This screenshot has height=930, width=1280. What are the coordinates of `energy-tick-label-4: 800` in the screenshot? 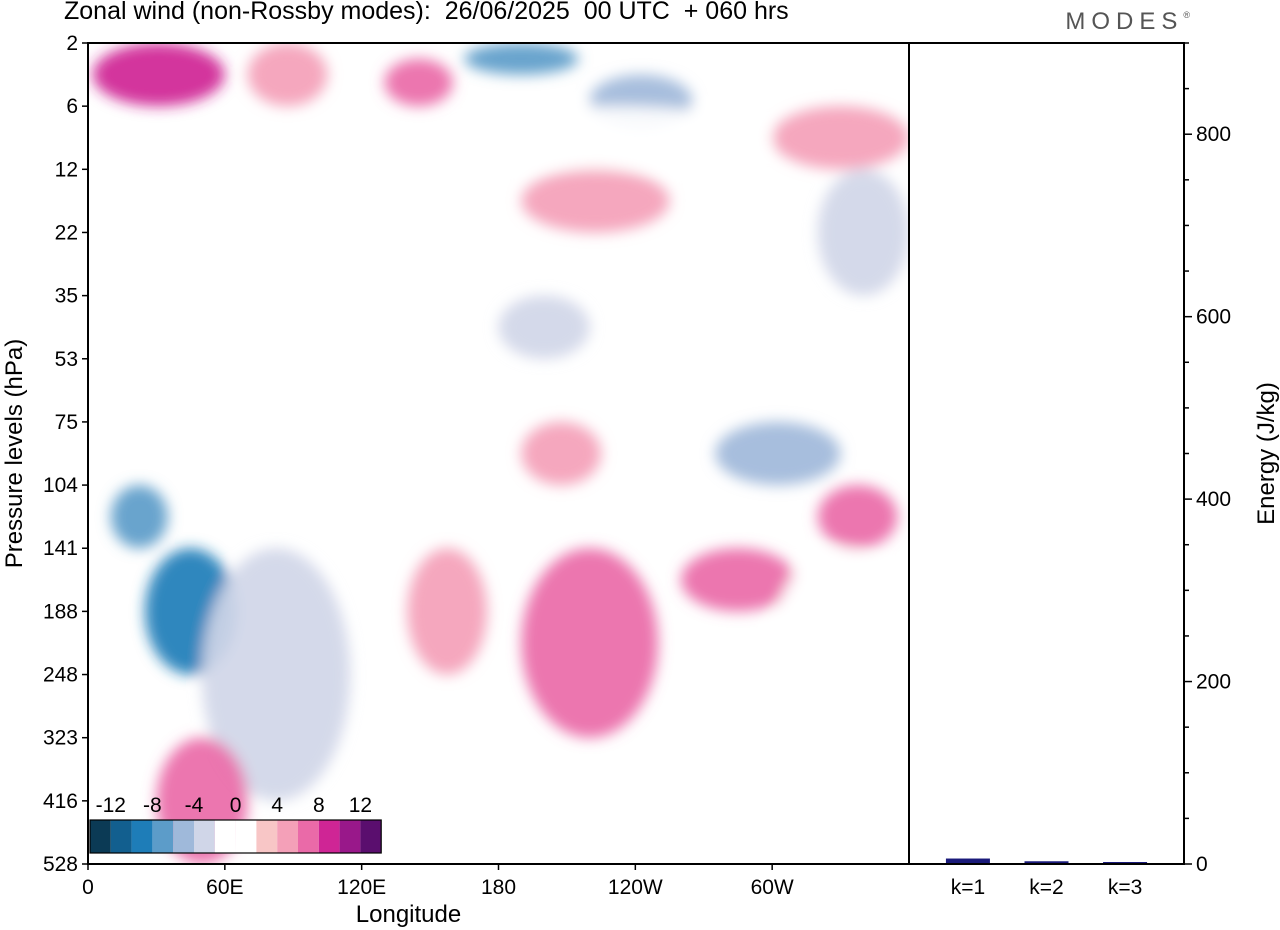 It's located at (1213, 134).